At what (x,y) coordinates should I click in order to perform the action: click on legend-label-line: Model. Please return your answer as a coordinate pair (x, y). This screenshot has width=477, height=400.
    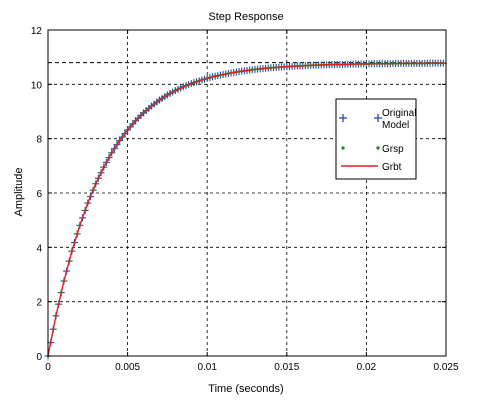
    Looking at the image, I should click on (395, 125).